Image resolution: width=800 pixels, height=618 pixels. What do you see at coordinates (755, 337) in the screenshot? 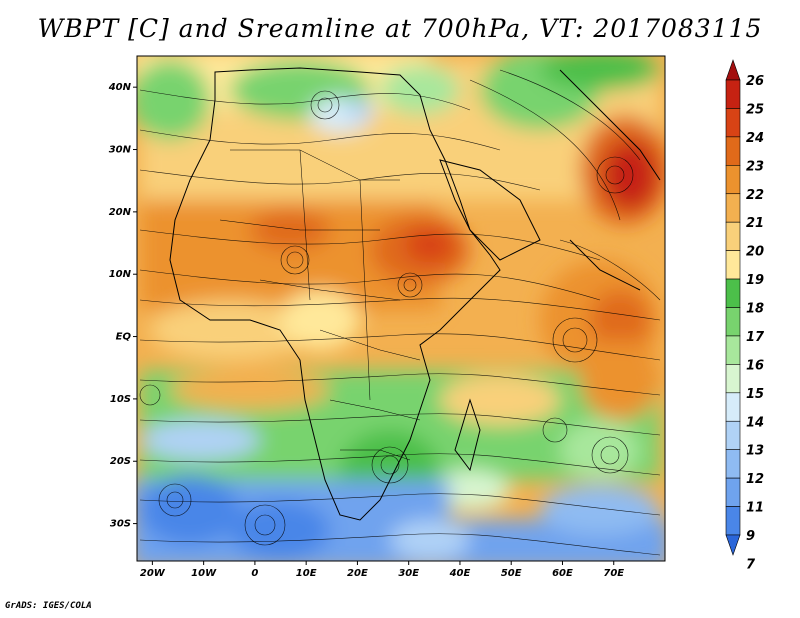
I see `colorbar-label: 17` at bounding box center [755, 337].